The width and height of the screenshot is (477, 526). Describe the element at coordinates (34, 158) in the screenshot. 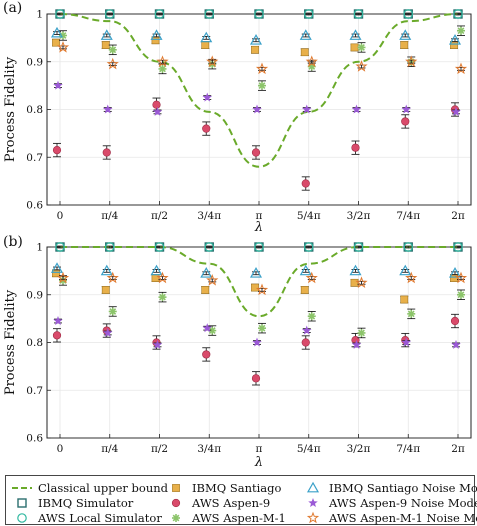

I see `y-tick-label: 0.7` at that location.